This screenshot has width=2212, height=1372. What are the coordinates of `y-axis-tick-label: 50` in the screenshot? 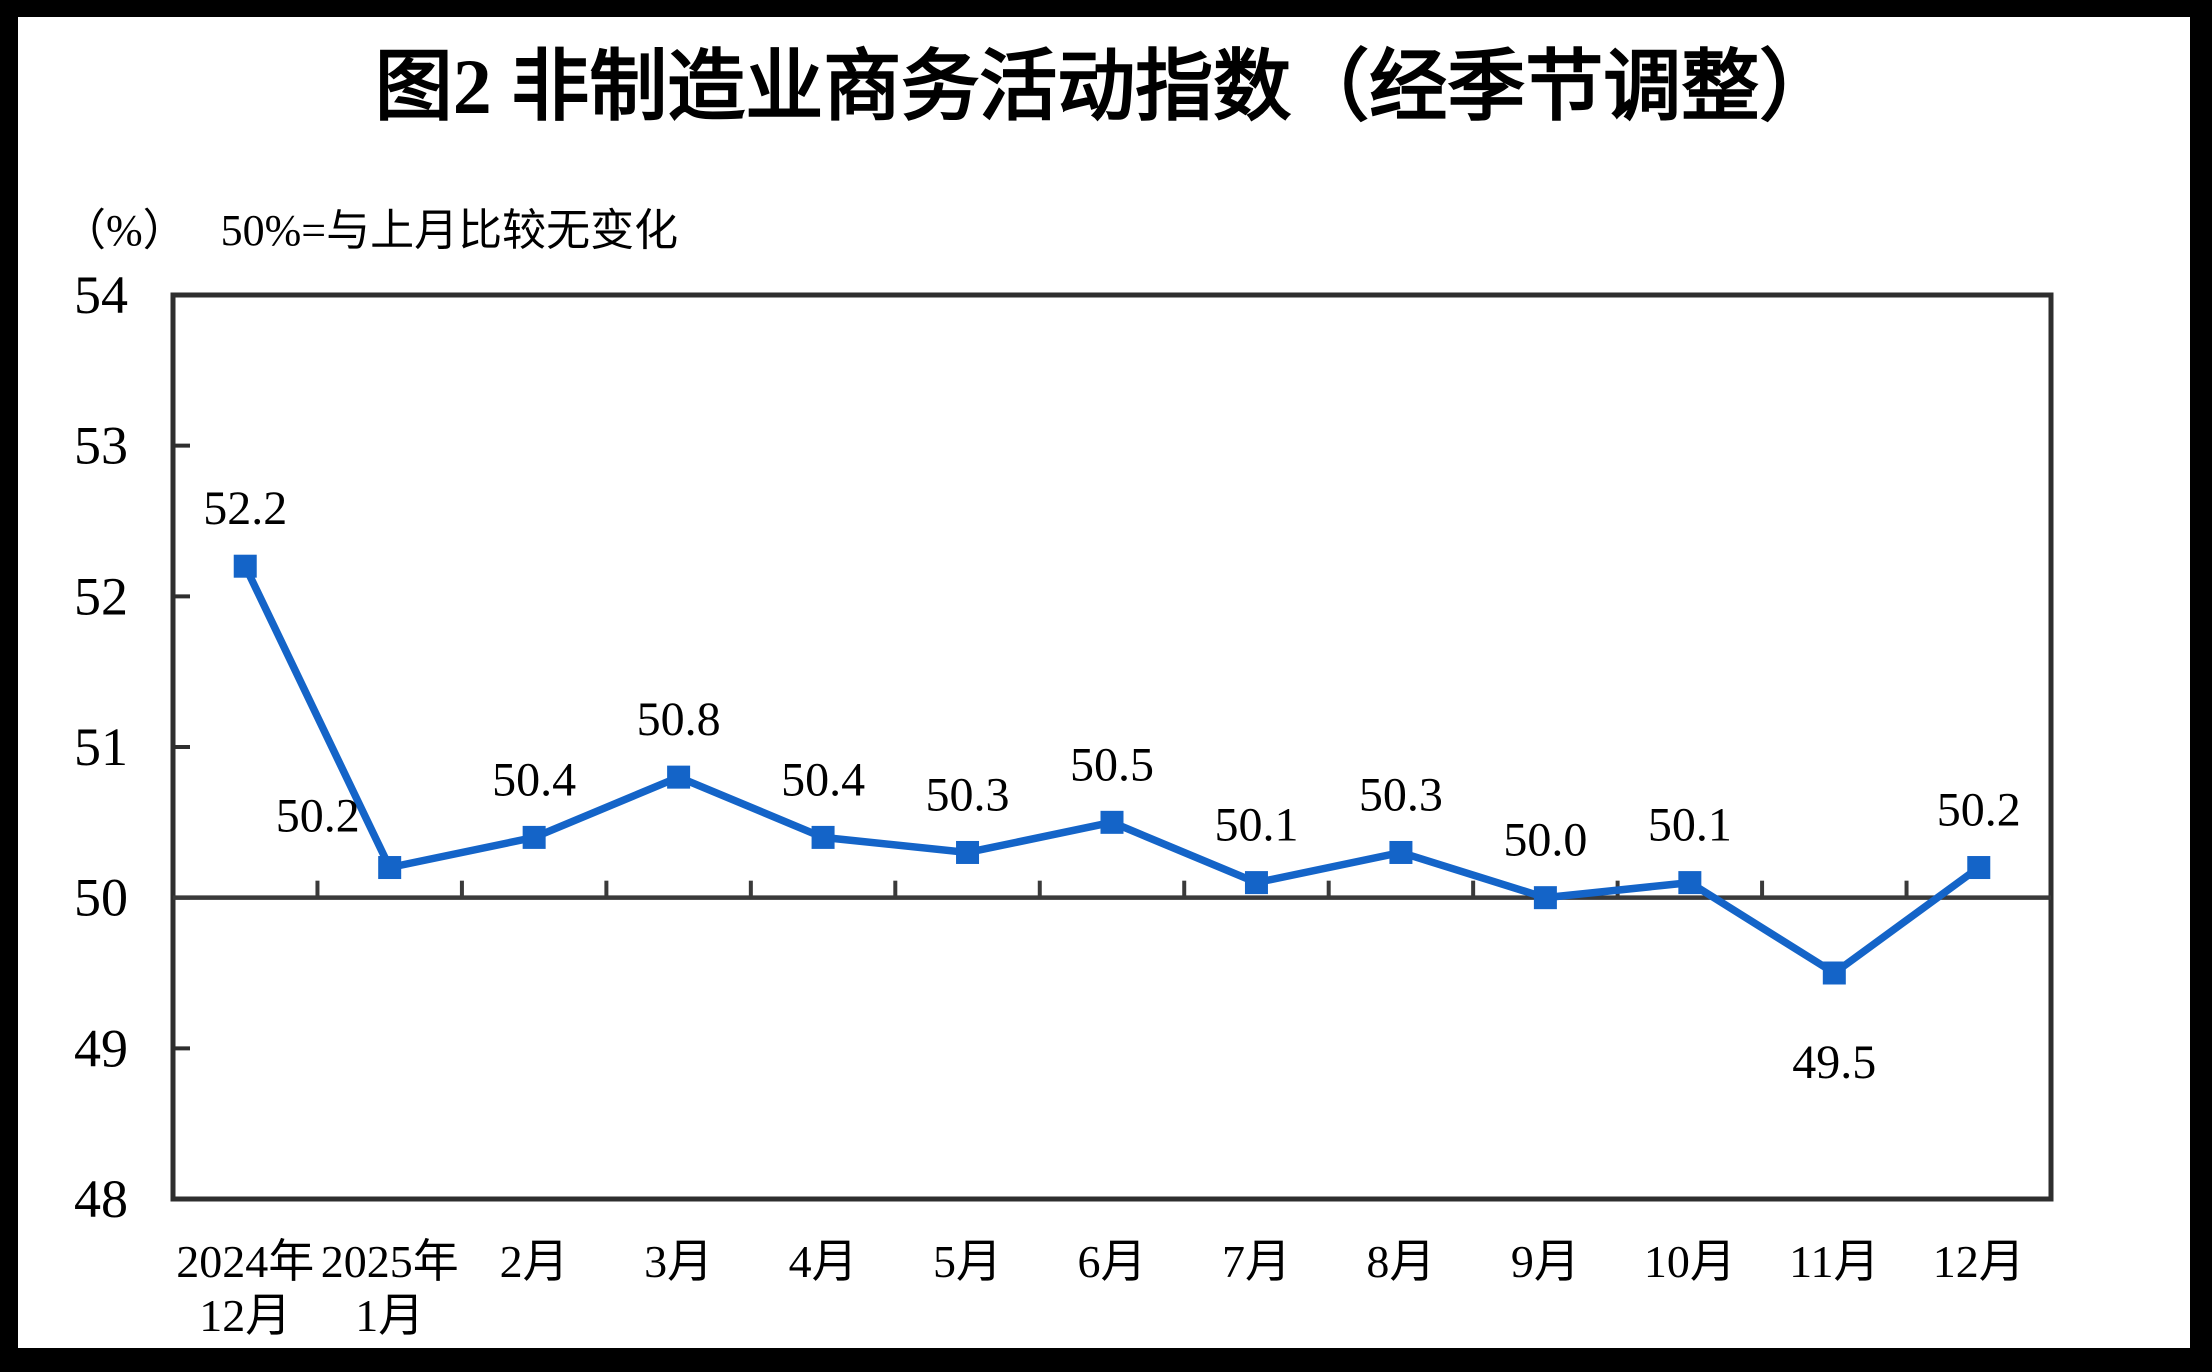 It's located at (101, 898).